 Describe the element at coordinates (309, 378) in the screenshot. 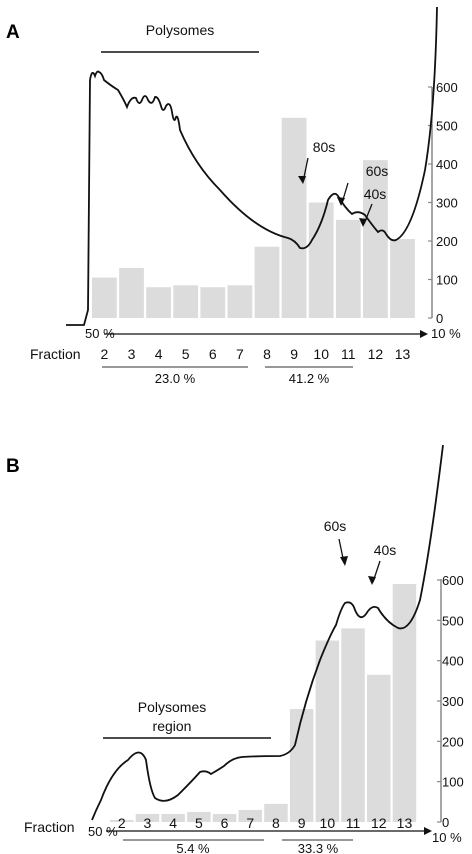

I see `panel-a-group-percent-2: 41.2 %` at that location.